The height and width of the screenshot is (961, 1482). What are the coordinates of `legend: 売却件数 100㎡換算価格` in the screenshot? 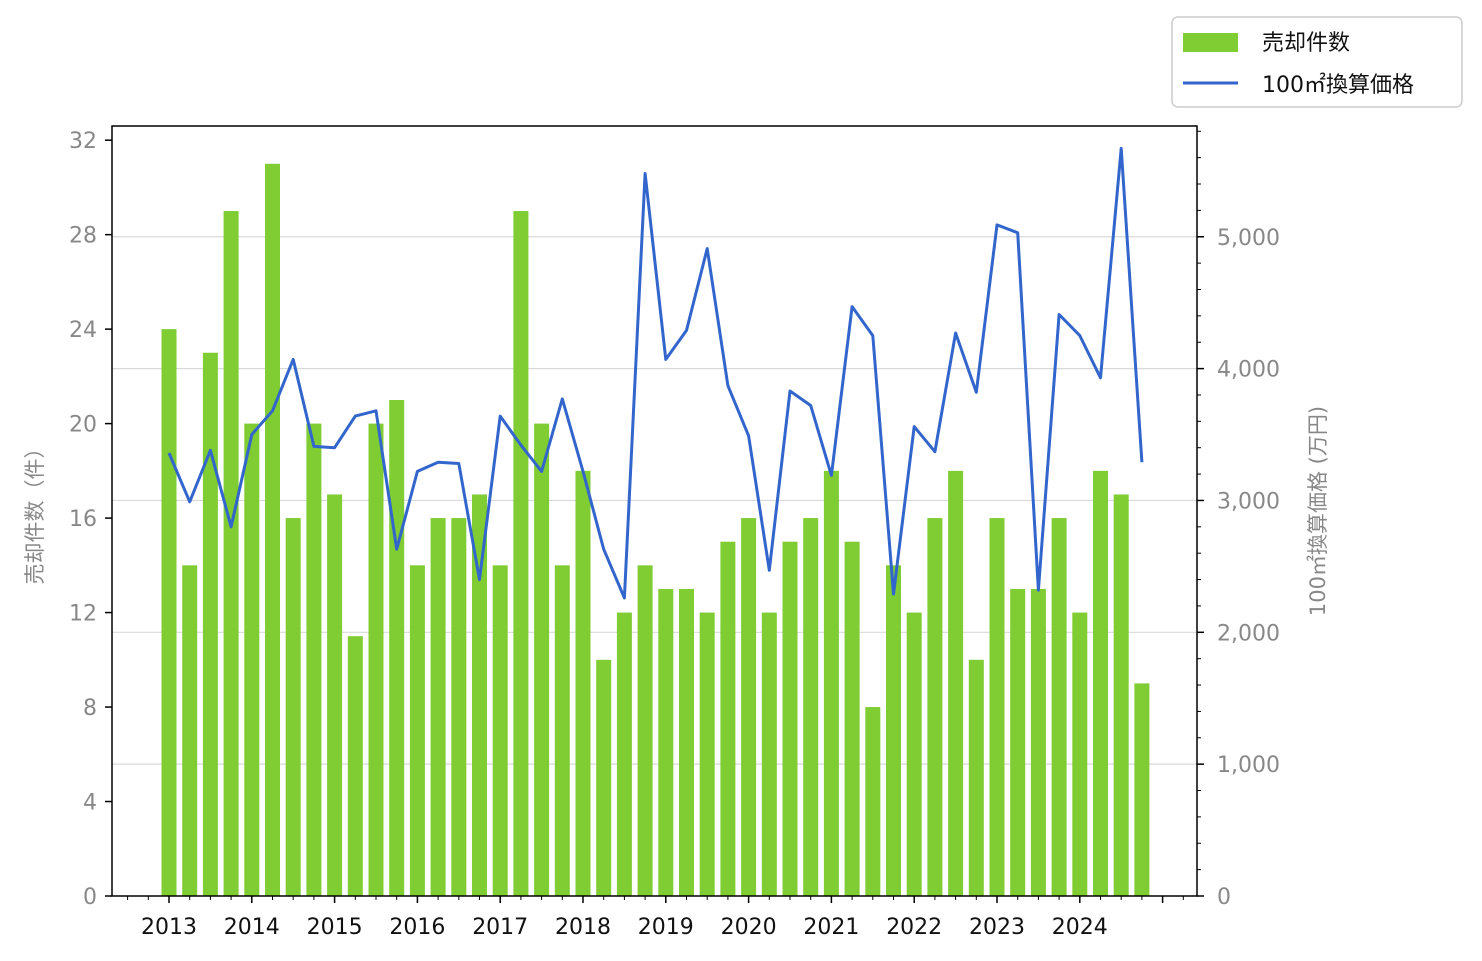 It's located at (1317, 62).